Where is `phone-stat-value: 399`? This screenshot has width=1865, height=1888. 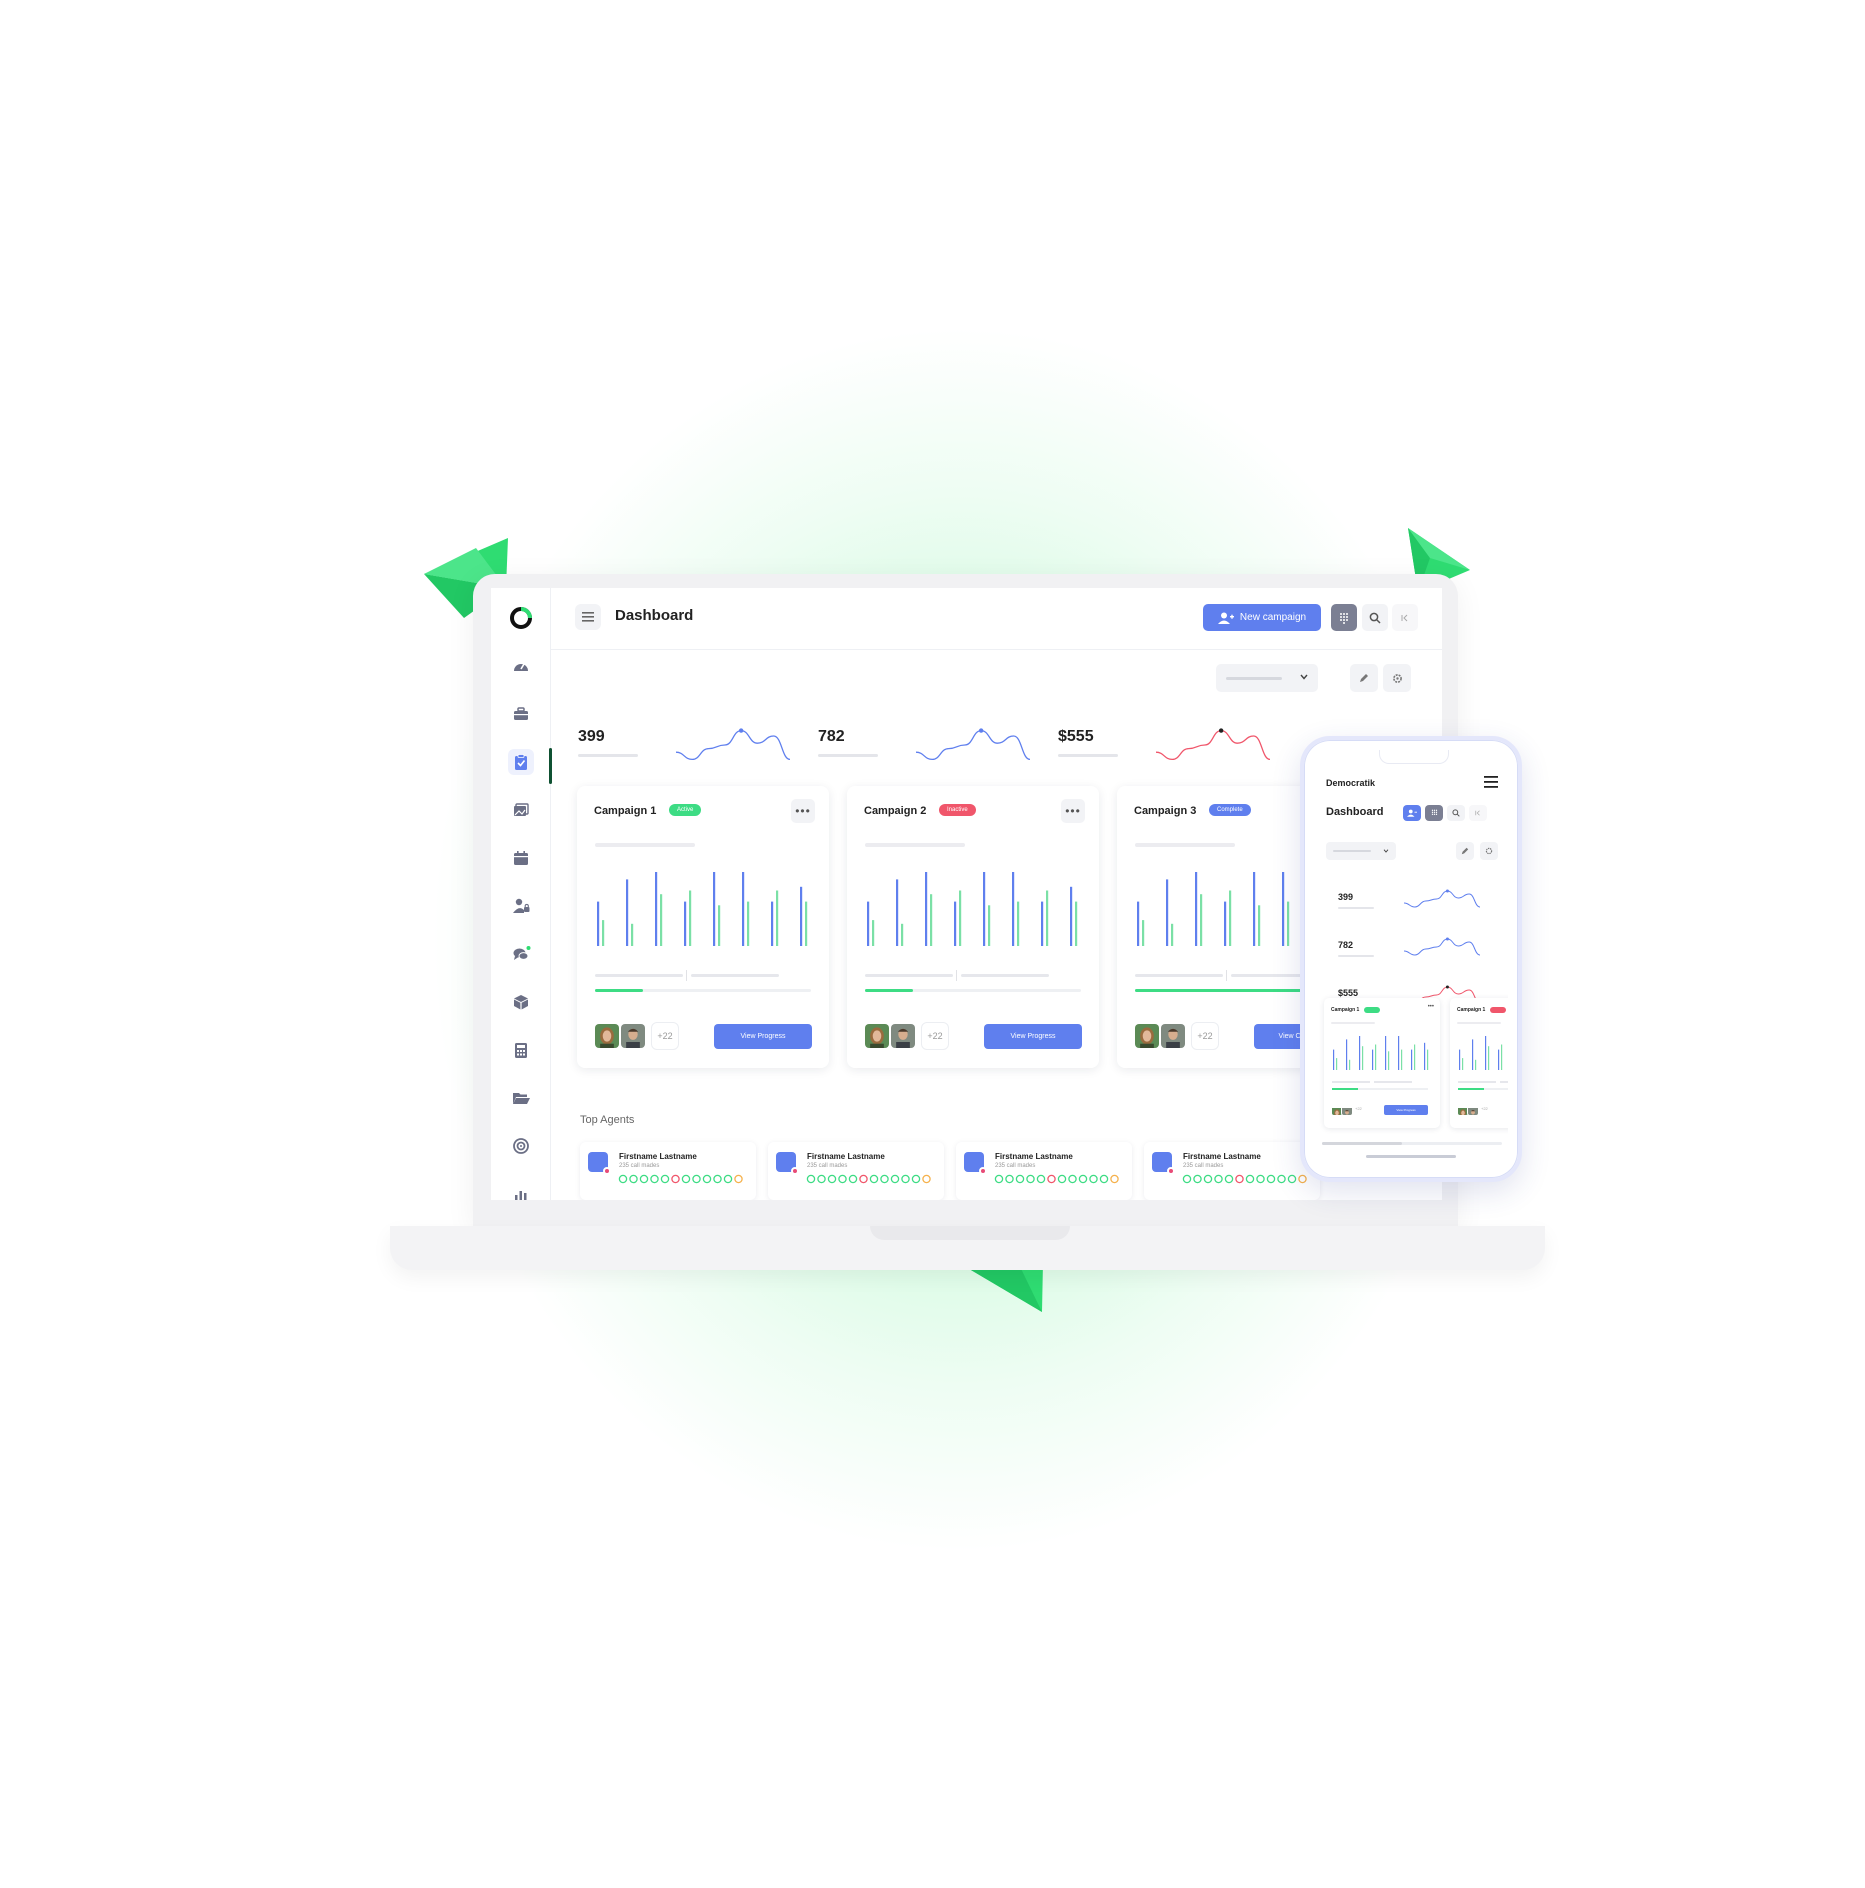
phone-stat-value: 399 is located at coordinates (1346, 897).